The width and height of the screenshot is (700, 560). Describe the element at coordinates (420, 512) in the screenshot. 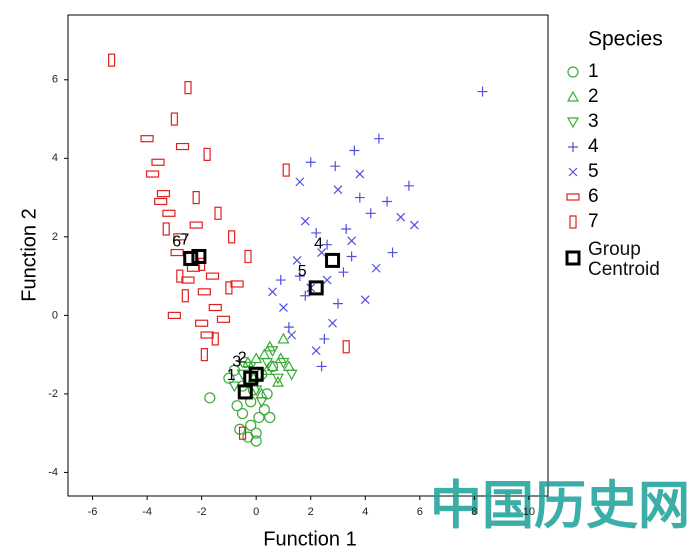

I see `x-tick-label: 6` at that location.